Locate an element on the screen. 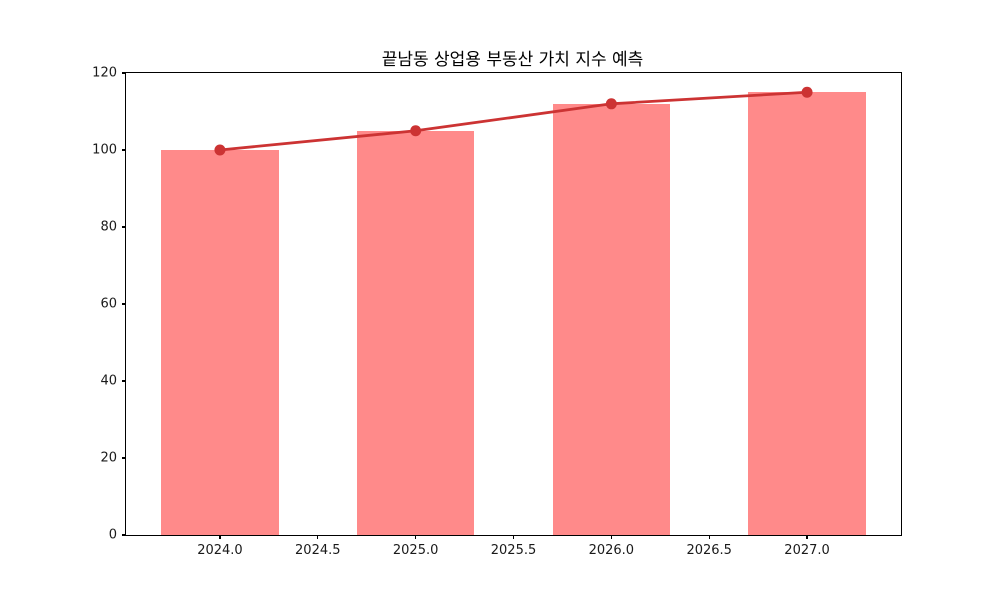  bar-2025 is located at coordinates (415, 332).